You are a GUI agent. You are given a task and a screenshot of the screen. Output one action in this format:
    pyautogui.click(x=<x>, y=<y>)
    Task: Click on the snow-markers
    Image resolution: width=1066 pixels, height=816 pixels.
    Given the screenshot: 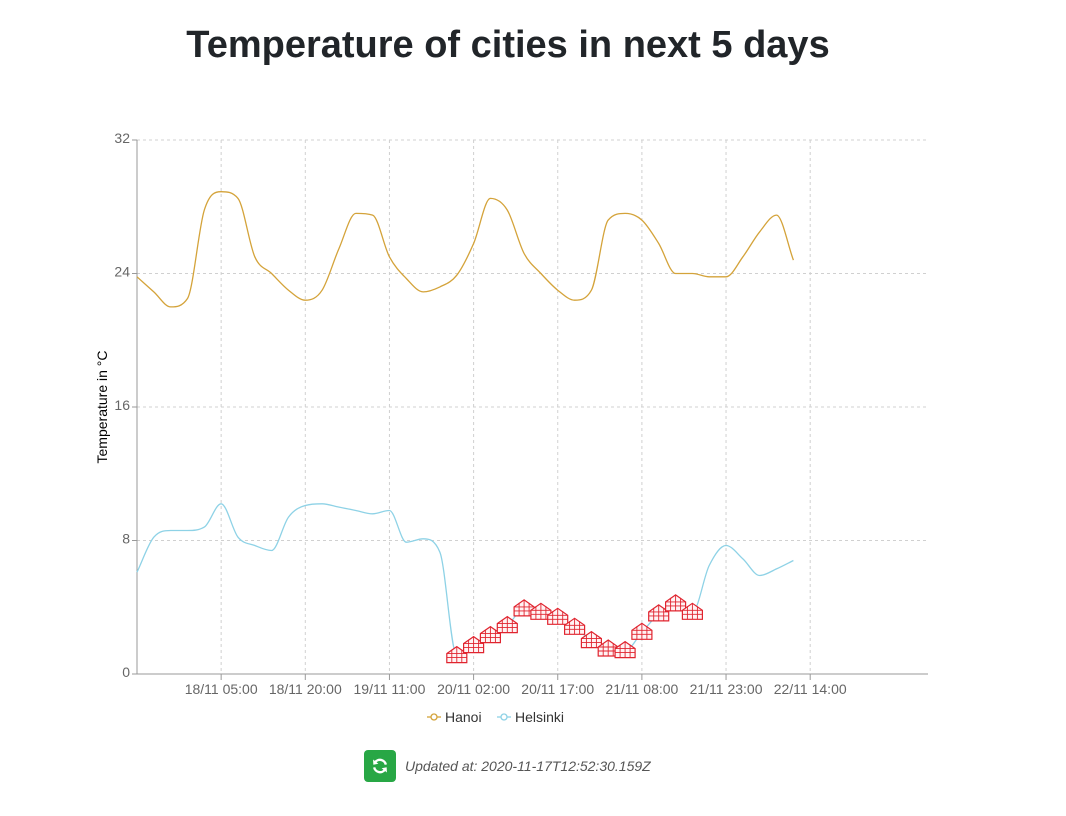 What is the action you would take?
    pyautogui.click(x=575, y=629)
    